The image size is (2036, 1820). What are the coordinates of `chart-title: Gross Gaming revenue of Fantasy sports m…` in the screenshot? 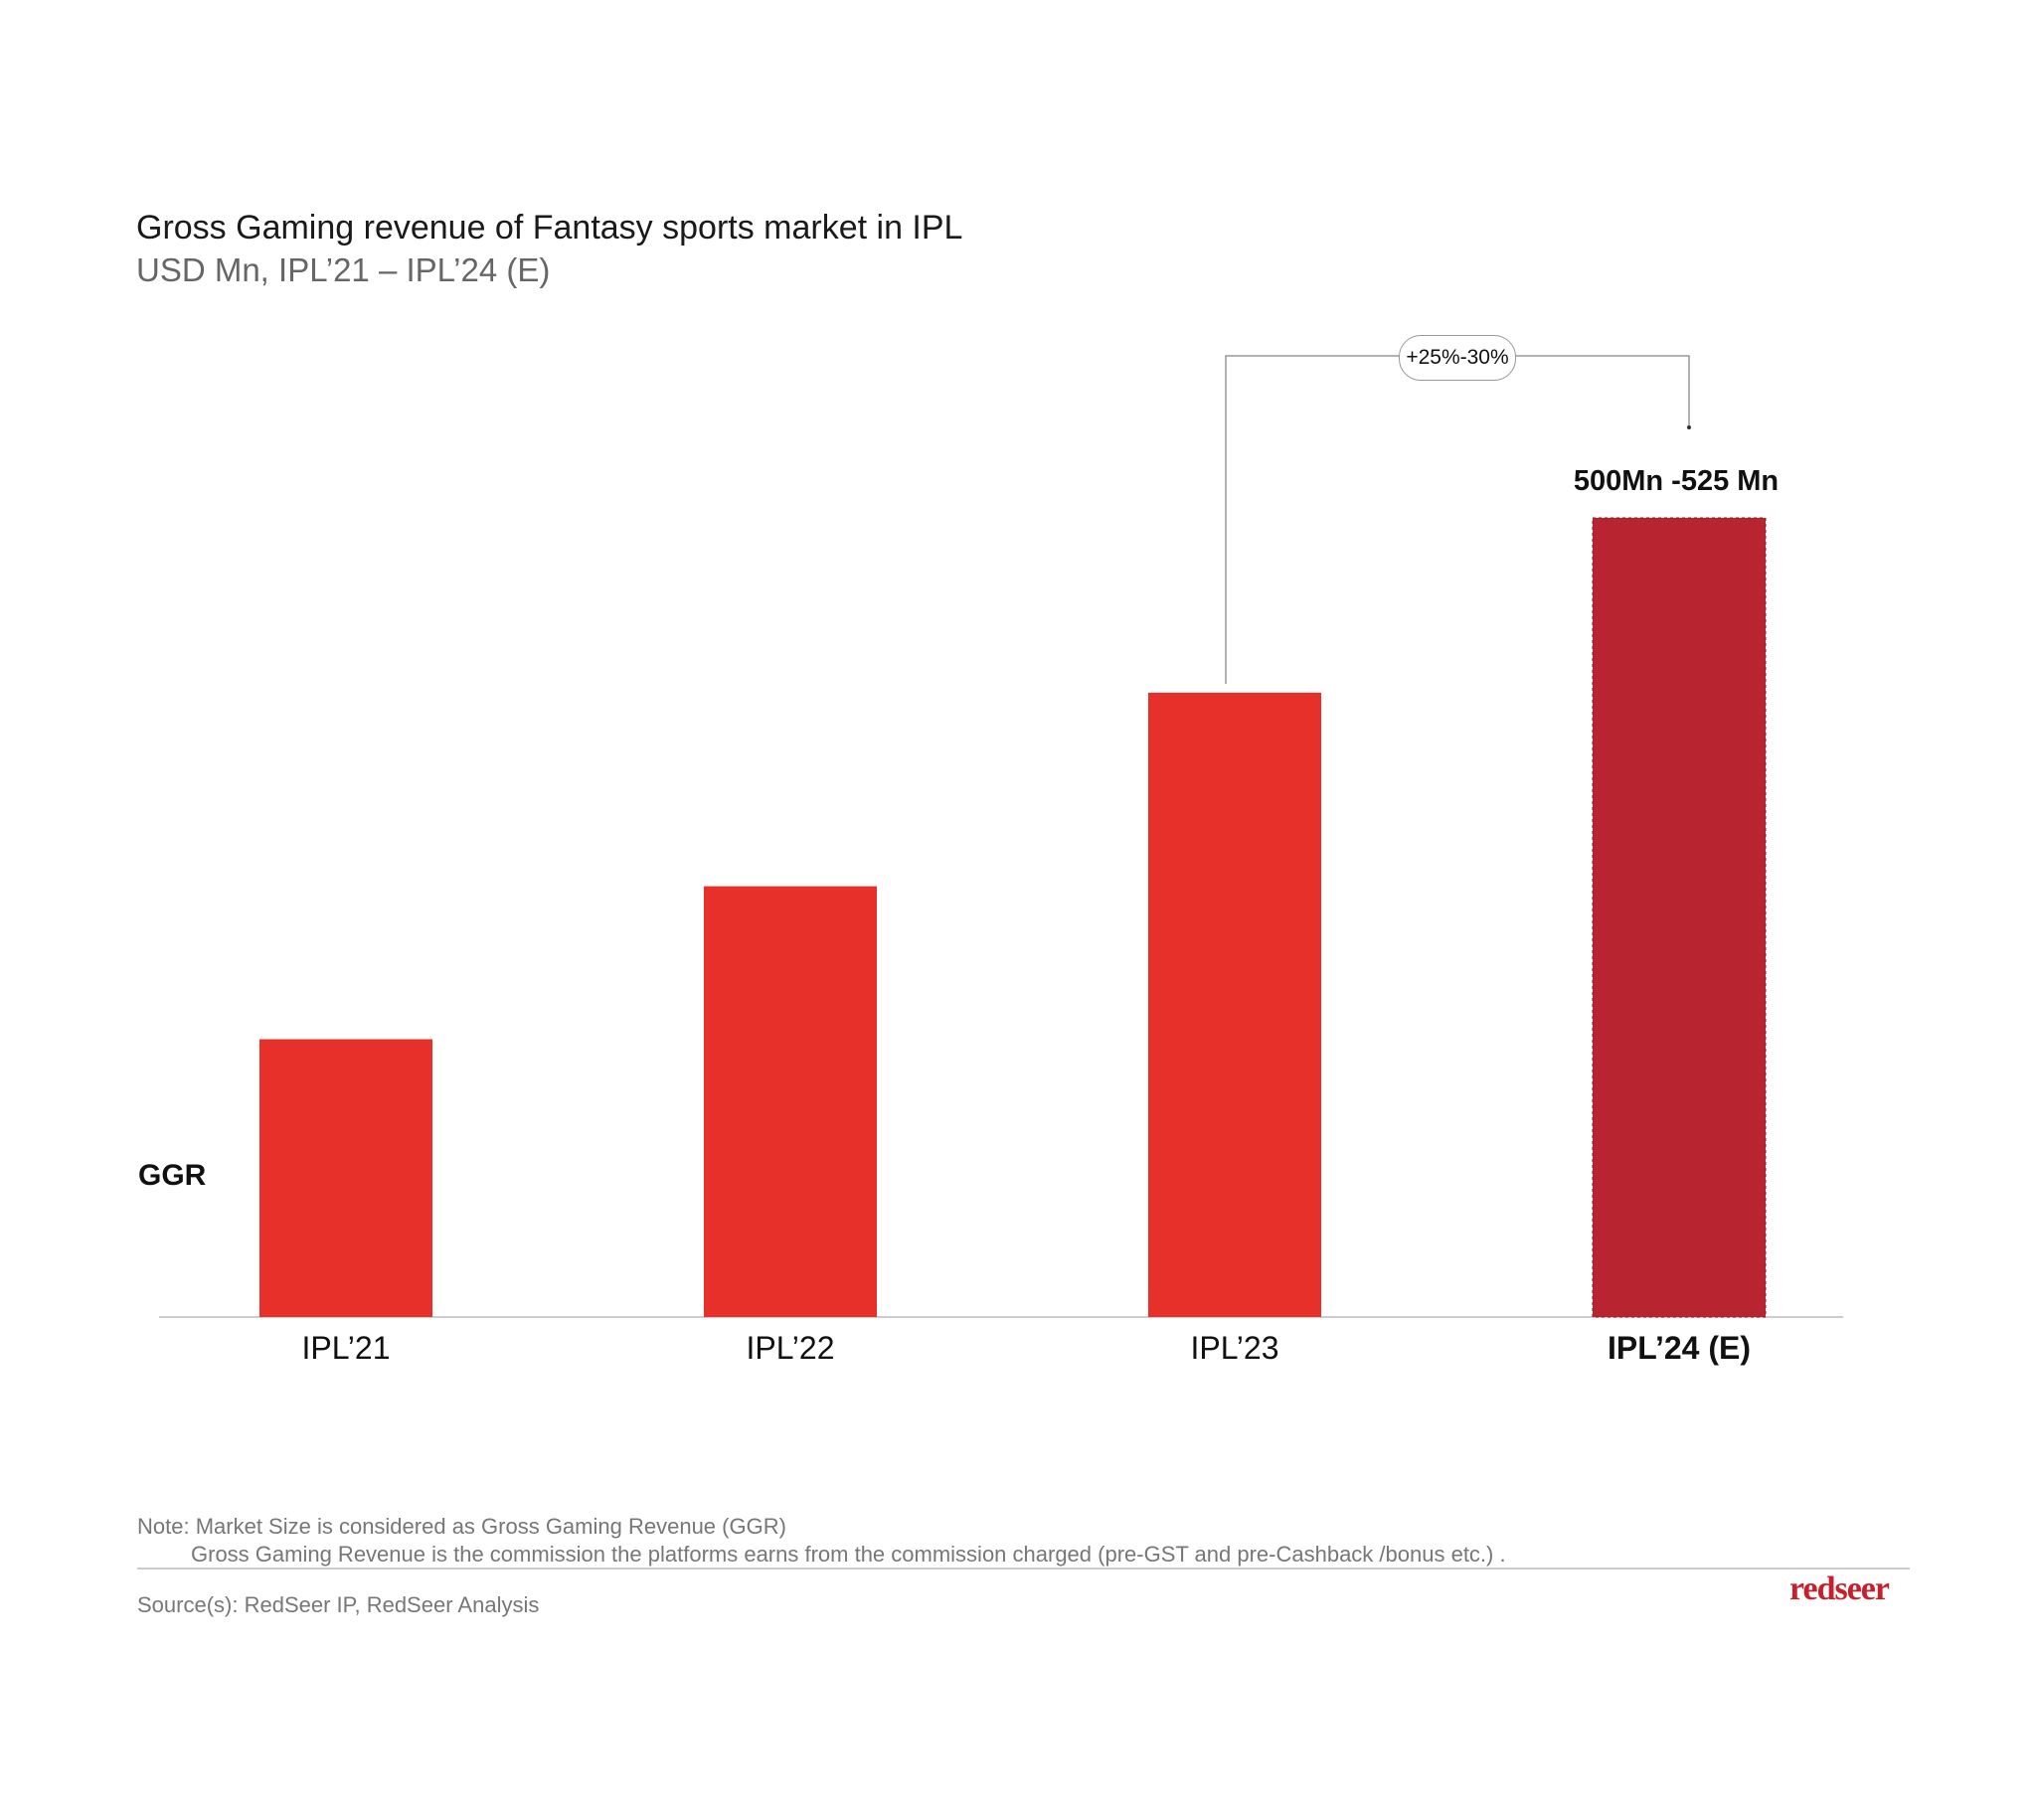 It's located at (549, 228).